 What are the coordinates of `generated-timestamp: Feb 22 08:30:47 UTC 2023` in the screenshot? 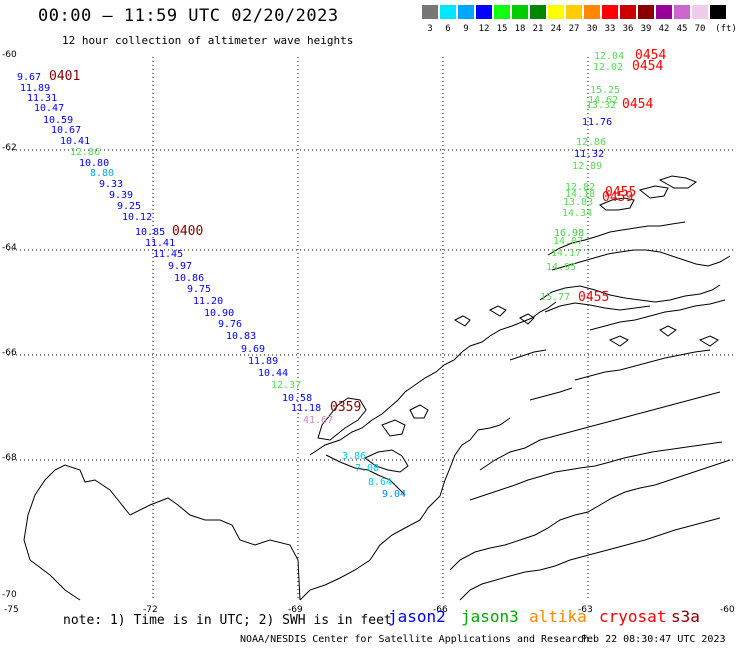 It's located at (653, 639).